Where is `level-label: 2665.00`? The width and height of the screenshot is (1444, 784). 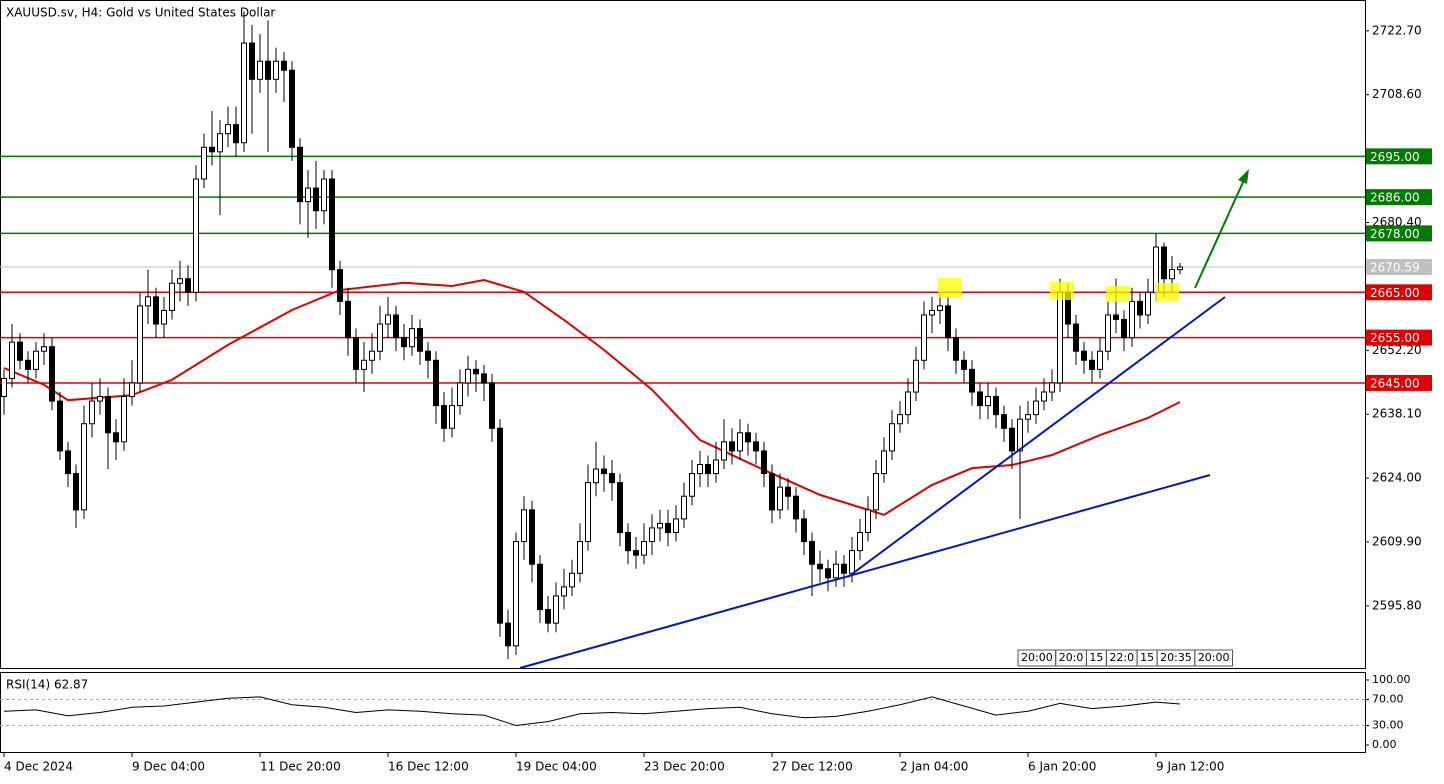
level-label: 2665.00 is located at coordinates (1395, 293).